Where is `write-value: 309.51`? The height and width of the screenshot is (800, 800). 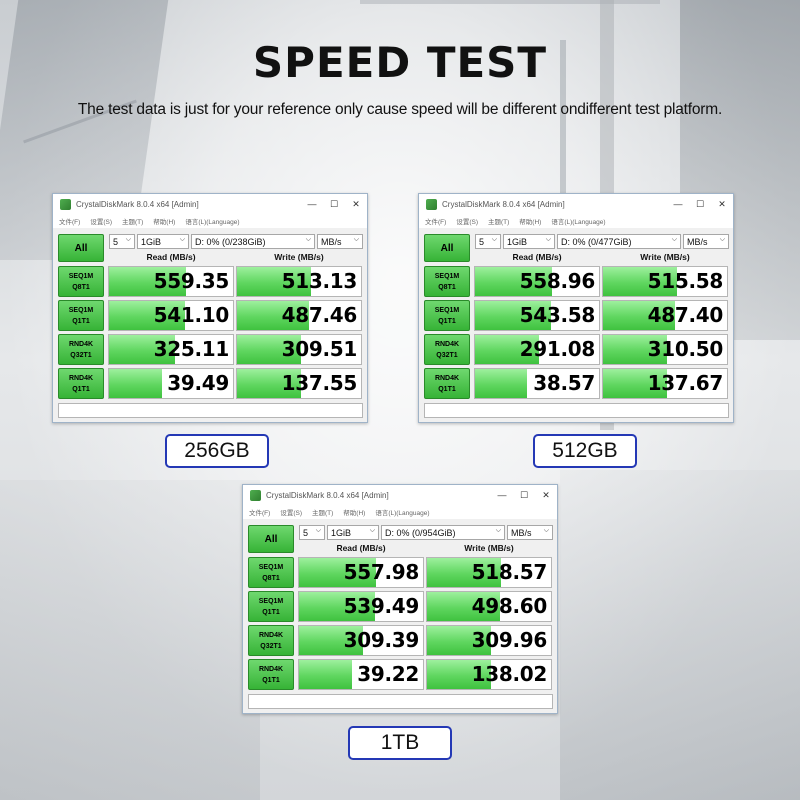 write-value: 309.51 is located at coordinates (319, 349).